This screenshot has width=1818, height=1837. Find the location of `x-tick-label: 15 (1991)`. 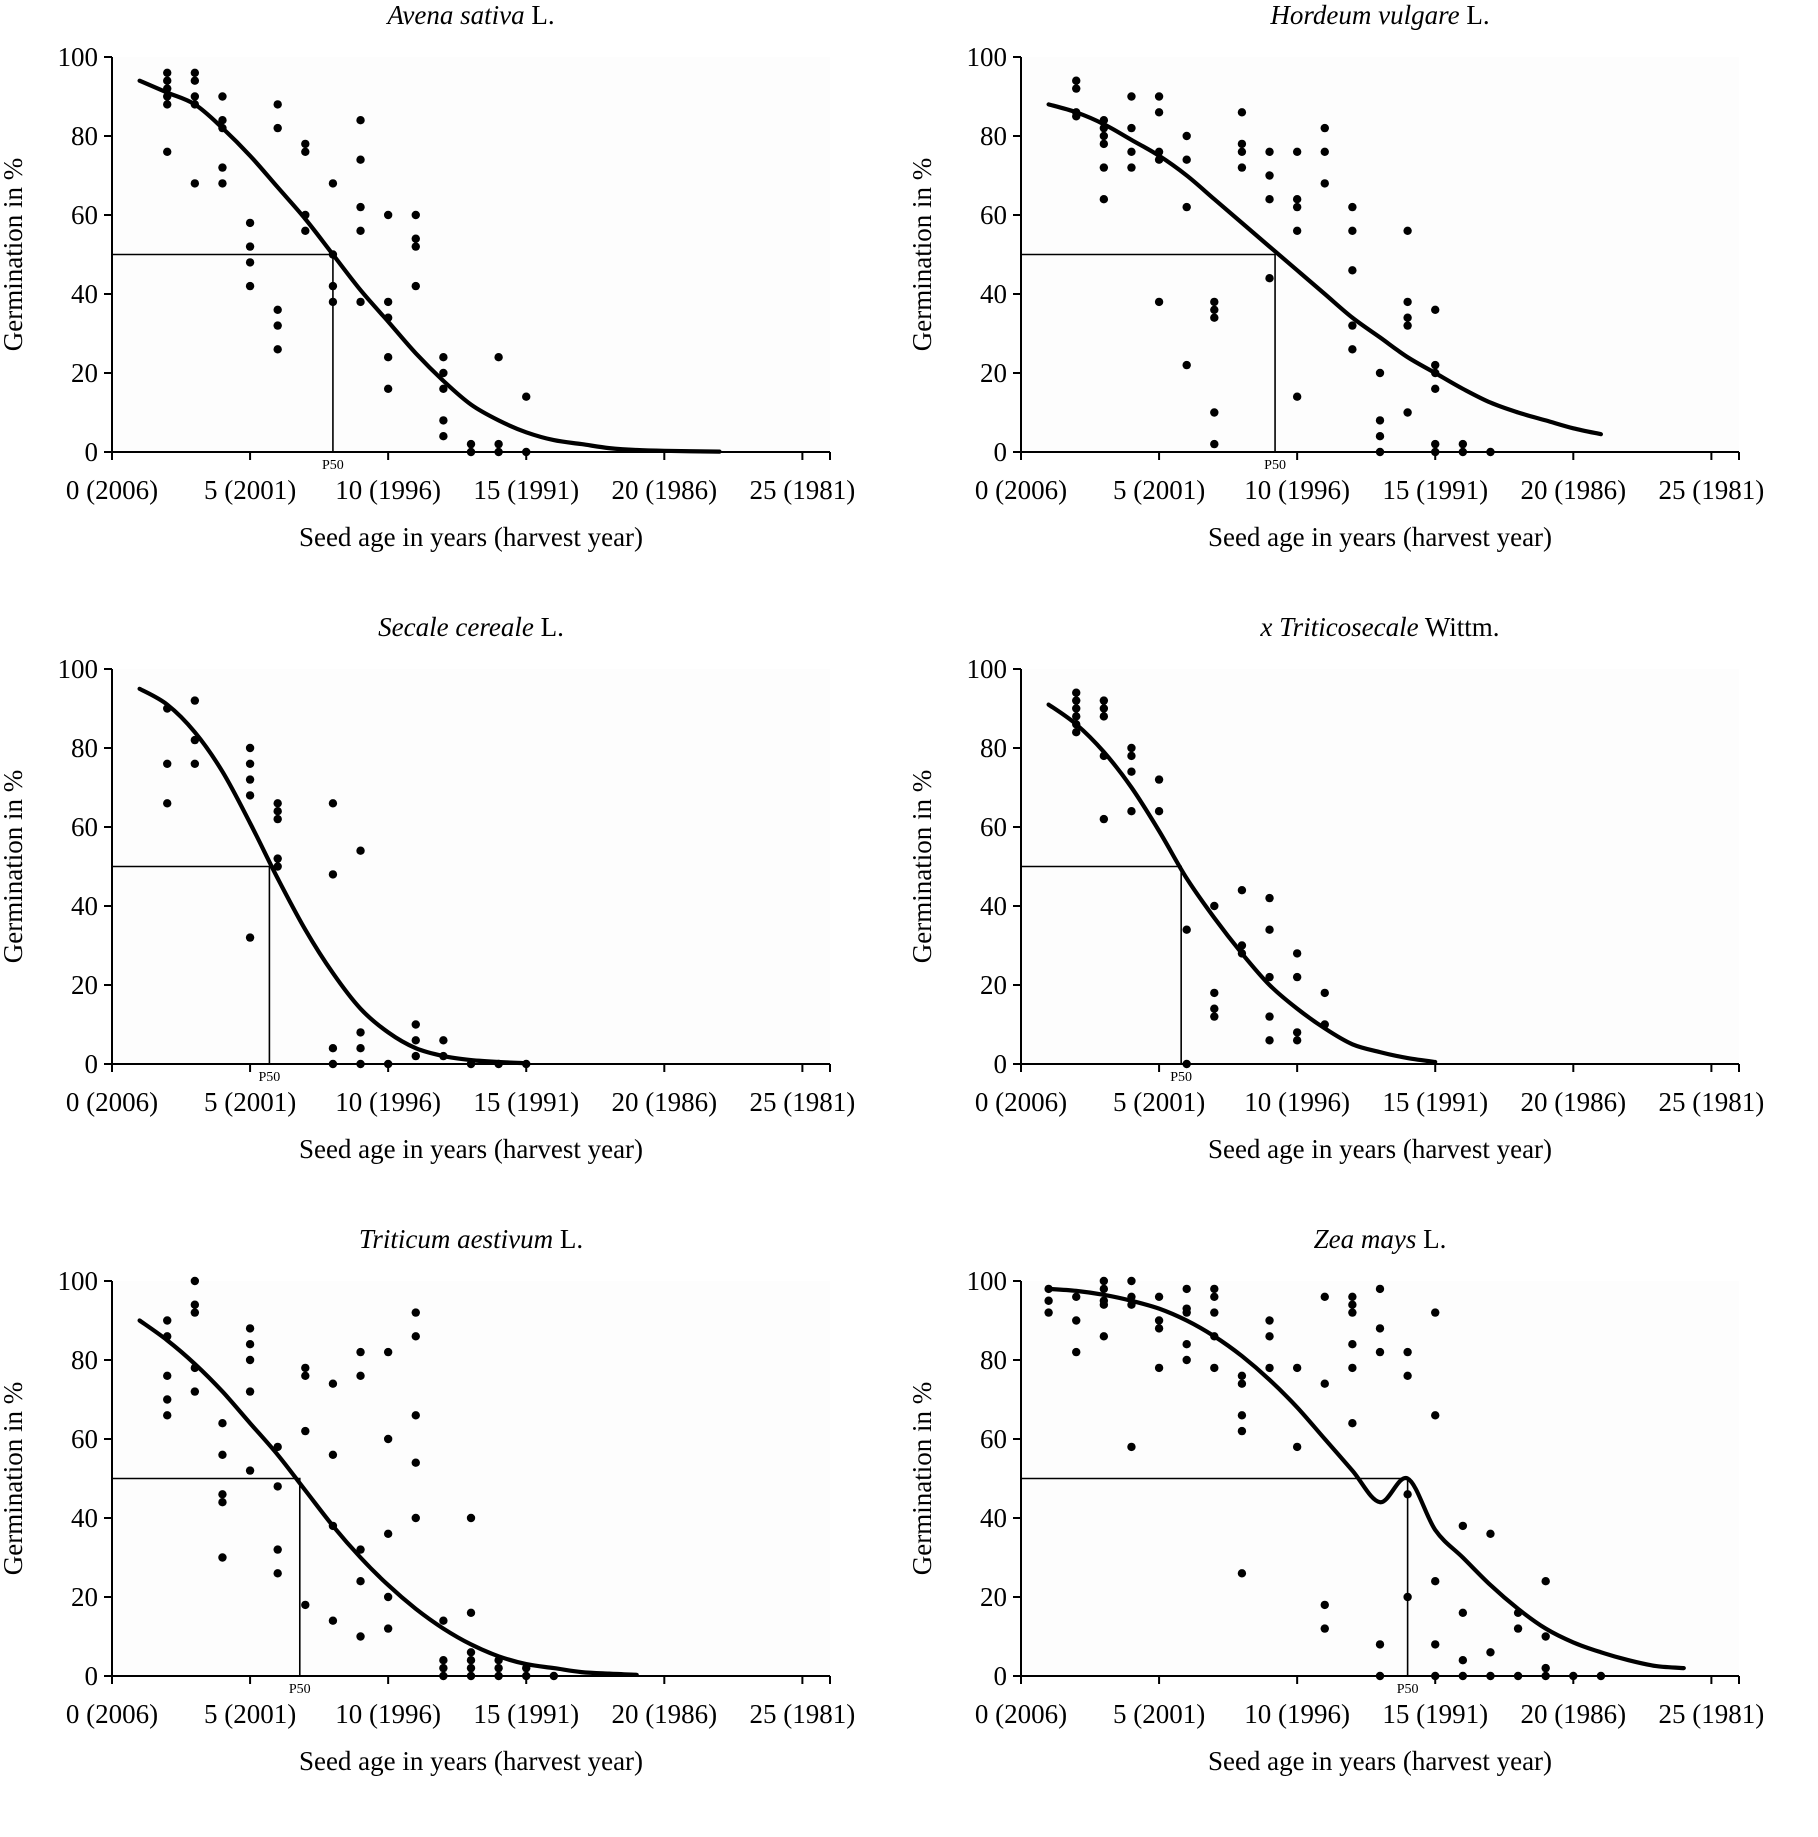

x-tick-label: 15 (1991) is located at coordinates (526, 1714).